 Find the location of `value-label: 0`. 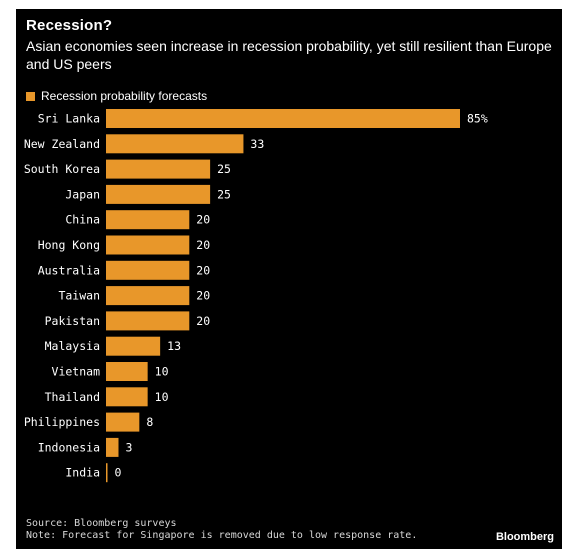

value-label: 0 is located at coordinates (118, 473).